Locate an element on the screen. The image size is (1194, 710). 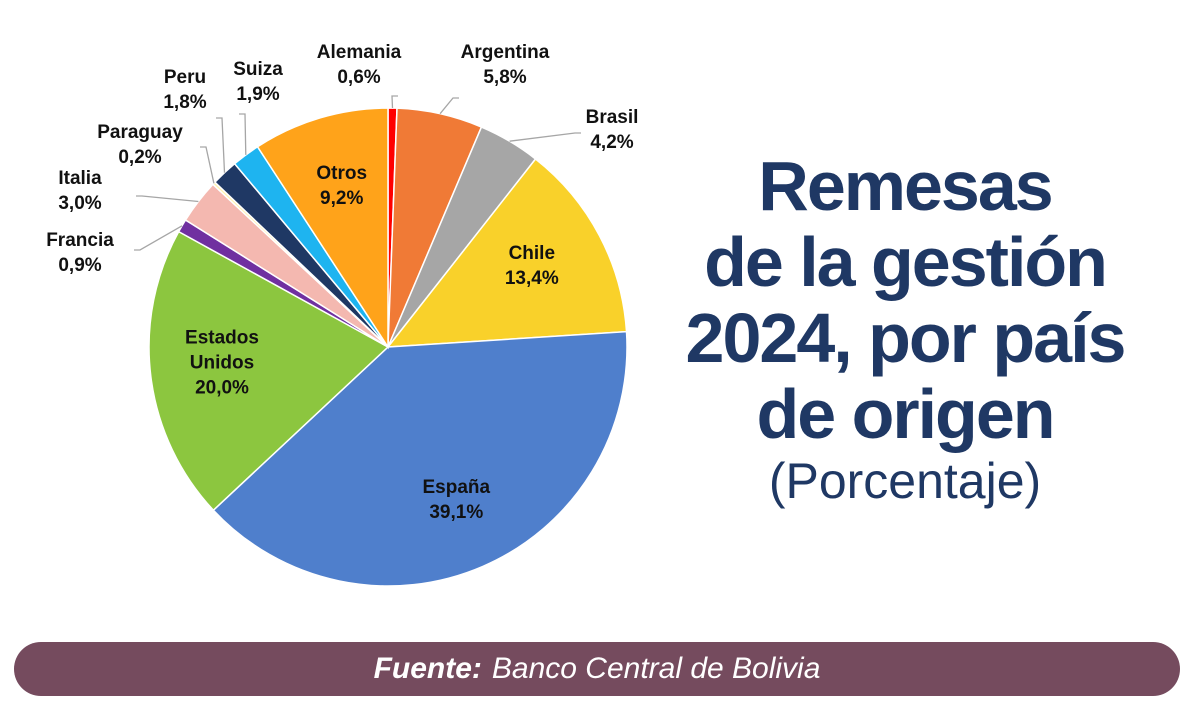
slice-value: 1,9% is located at coordinates (257, 94).